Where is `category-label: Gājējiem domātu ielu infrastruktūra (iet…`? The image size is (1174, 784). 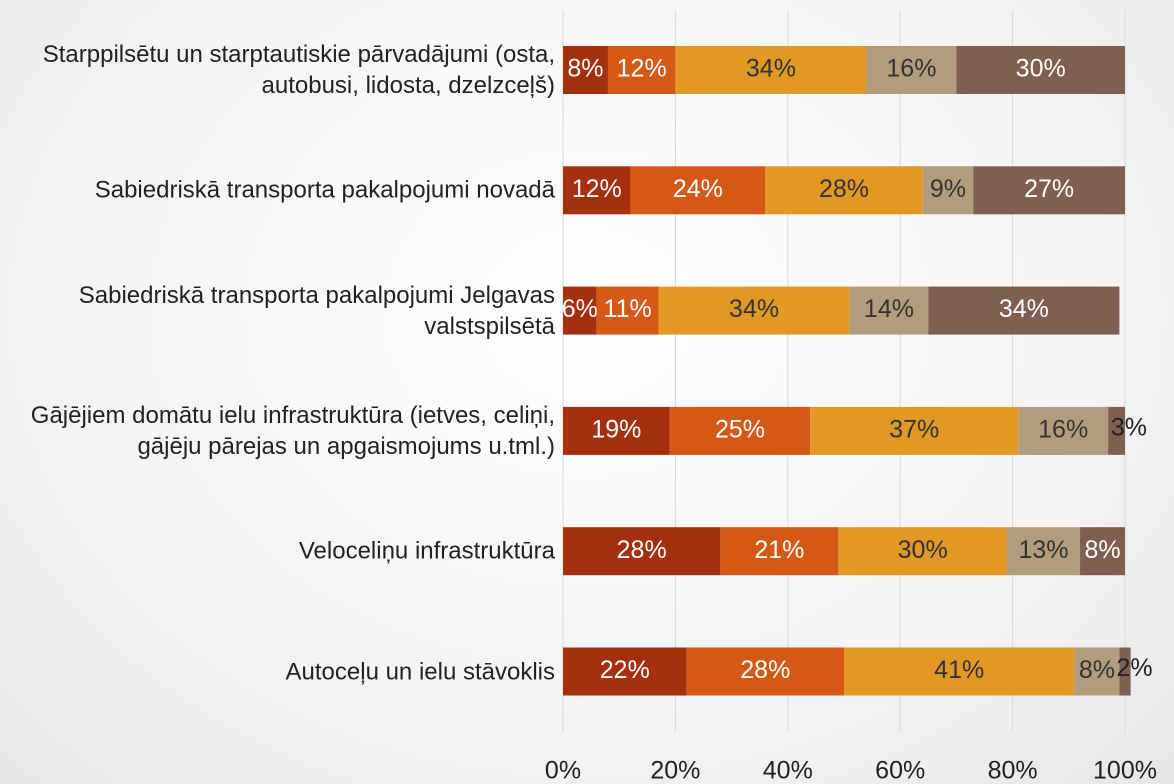 category-label: Gājējiem domātu ielu infrastruktūra (iet… is located at coordinates (292, 430).